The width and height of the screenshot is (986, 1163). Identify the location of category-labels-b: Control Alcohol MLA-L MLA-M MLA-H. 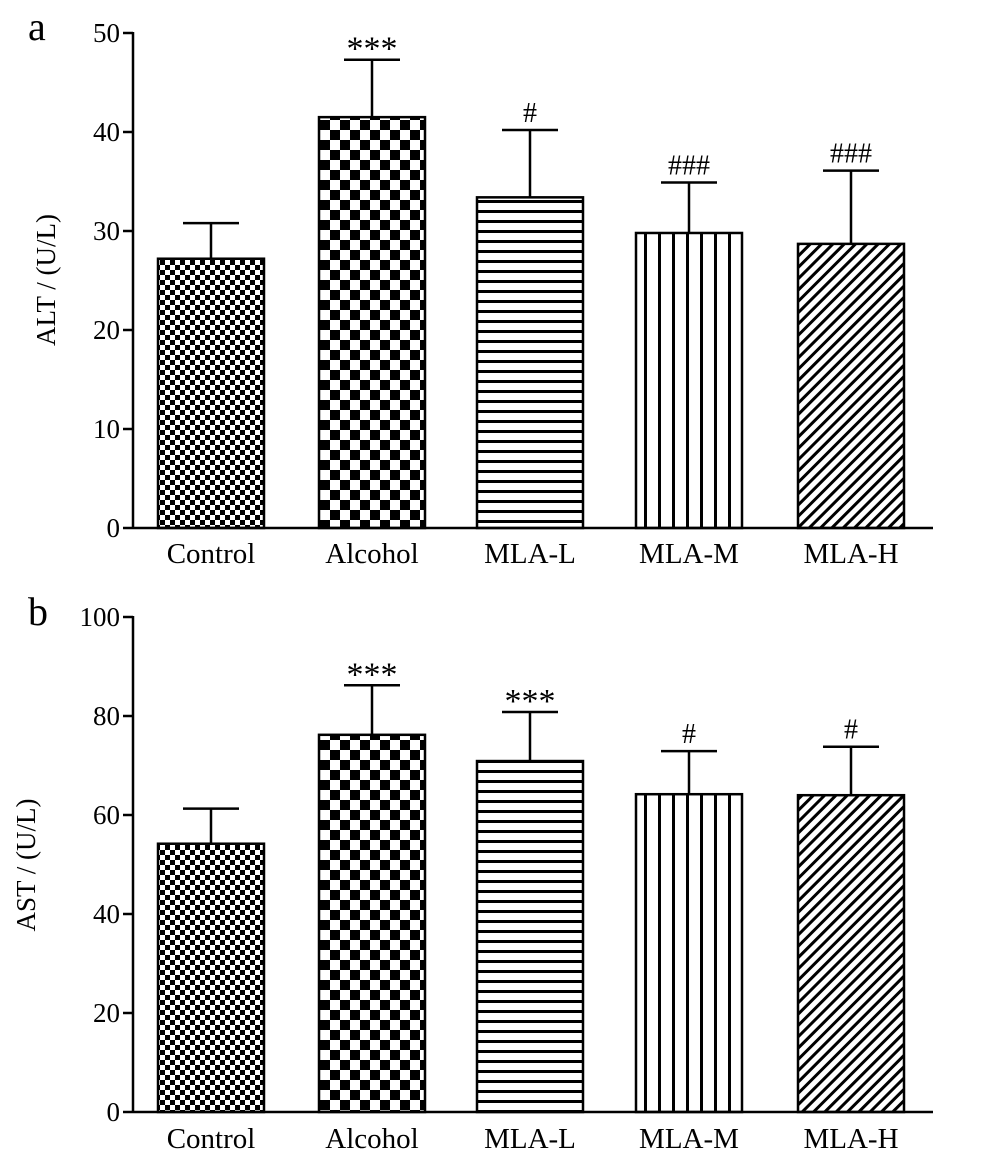
(533, 1139).